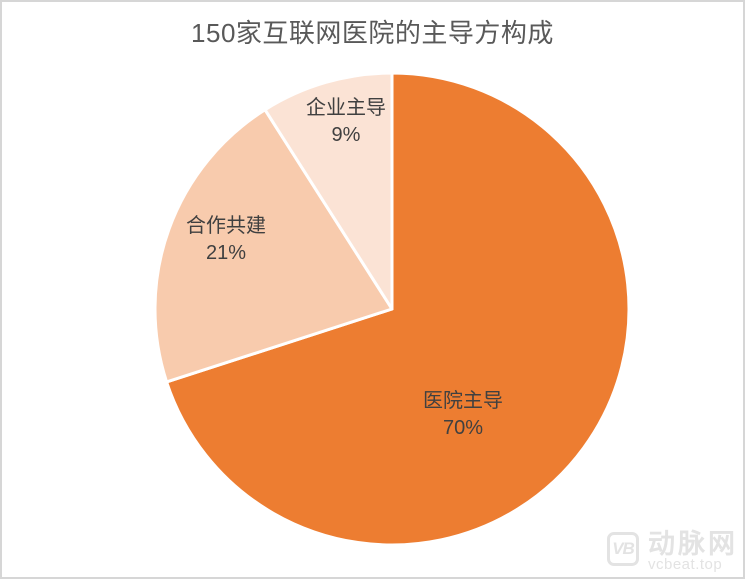  What do you see at coordinates (463, 401) in the screenshot?
I see `slice-label-name: 医院主导` at bounding box center [463, 401].